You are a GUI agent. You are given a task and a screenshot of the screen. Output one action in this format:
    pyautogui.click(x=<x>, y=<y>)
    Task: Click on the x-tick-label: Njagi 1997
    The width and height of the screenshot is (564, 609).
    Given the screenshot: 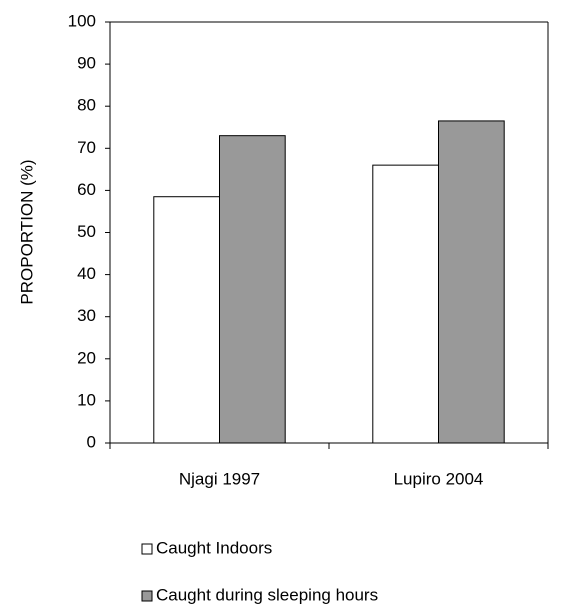 What is the action you would take?
    pyautogui.click(x=219, y=478)
    